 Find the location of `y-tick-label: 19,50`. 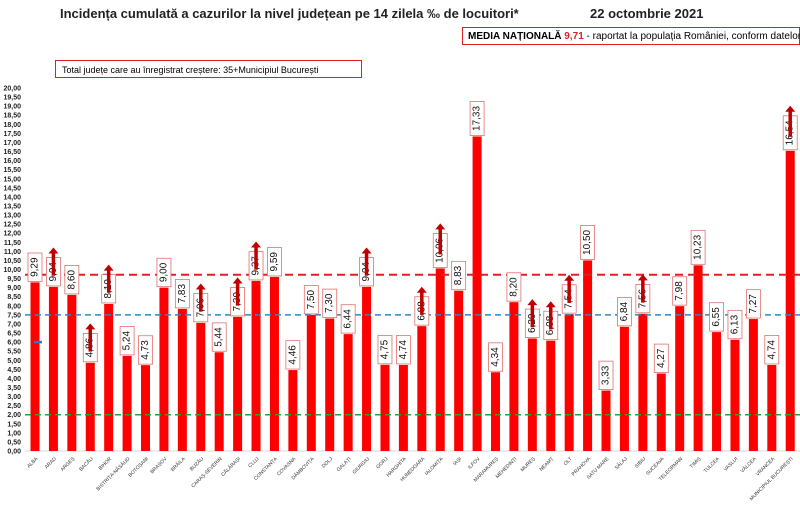

y-tick-label: 19,50 is located at coordinates (12, 98).